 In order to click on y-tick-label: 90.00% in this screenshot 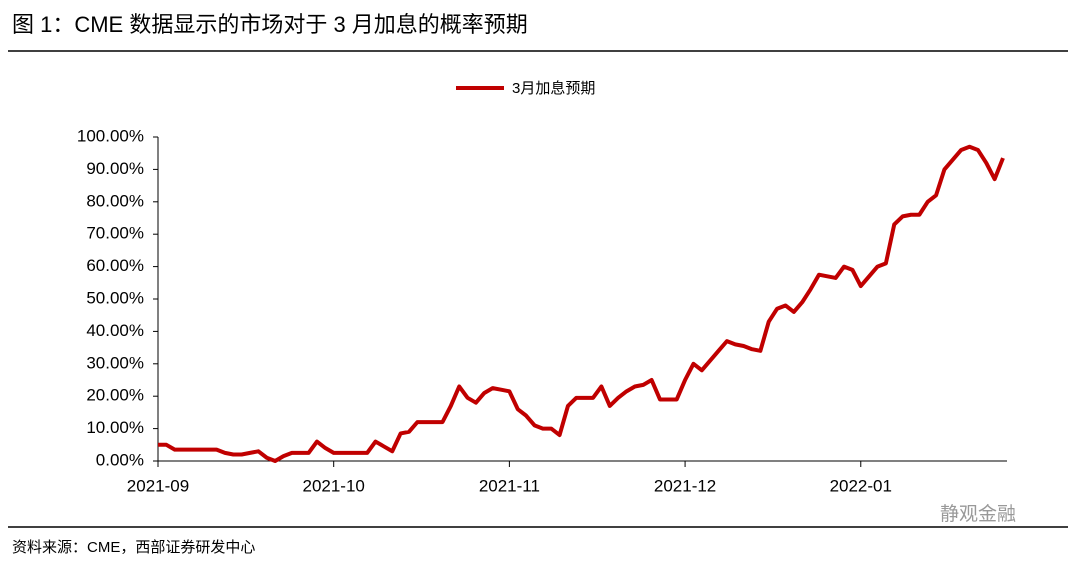, I will do `click(115, 168)`.